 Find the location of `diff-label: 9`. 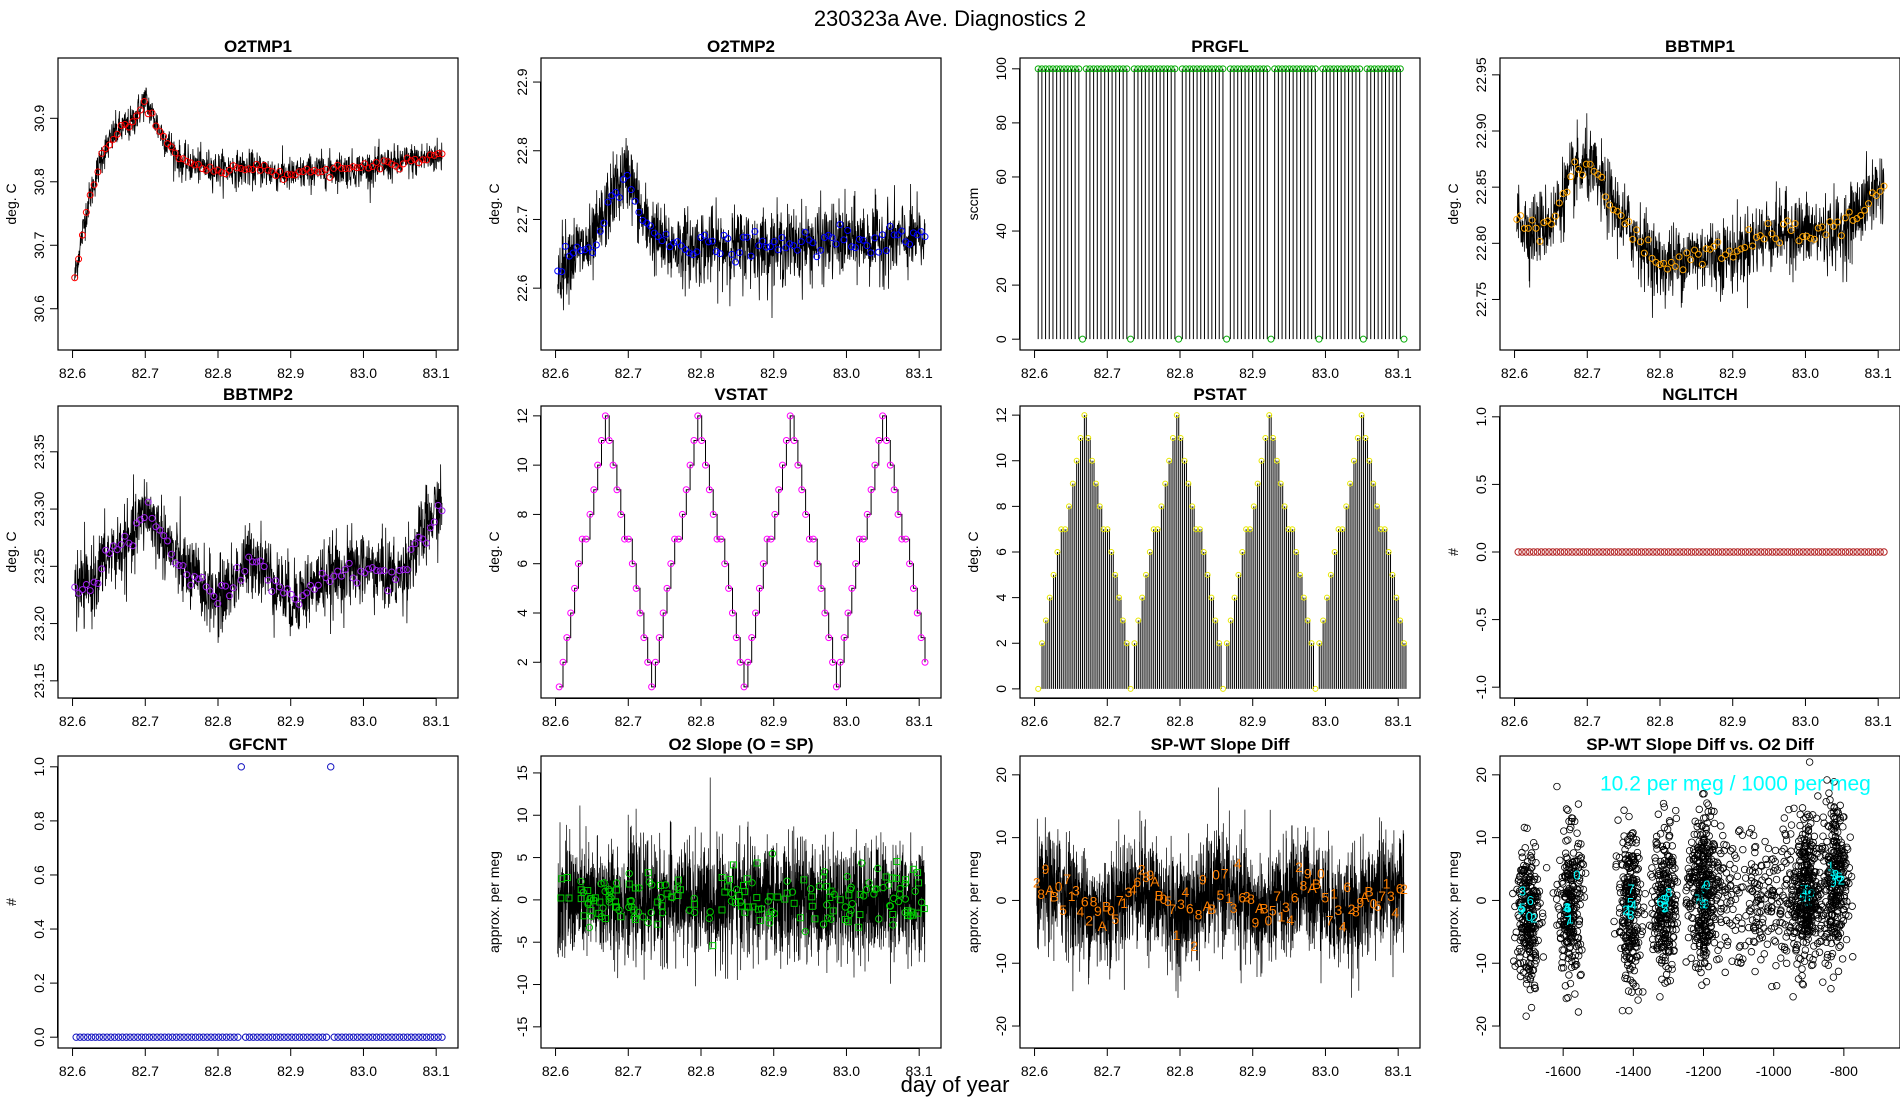

diff-label: 9 is located at coordinates (1308, 873).